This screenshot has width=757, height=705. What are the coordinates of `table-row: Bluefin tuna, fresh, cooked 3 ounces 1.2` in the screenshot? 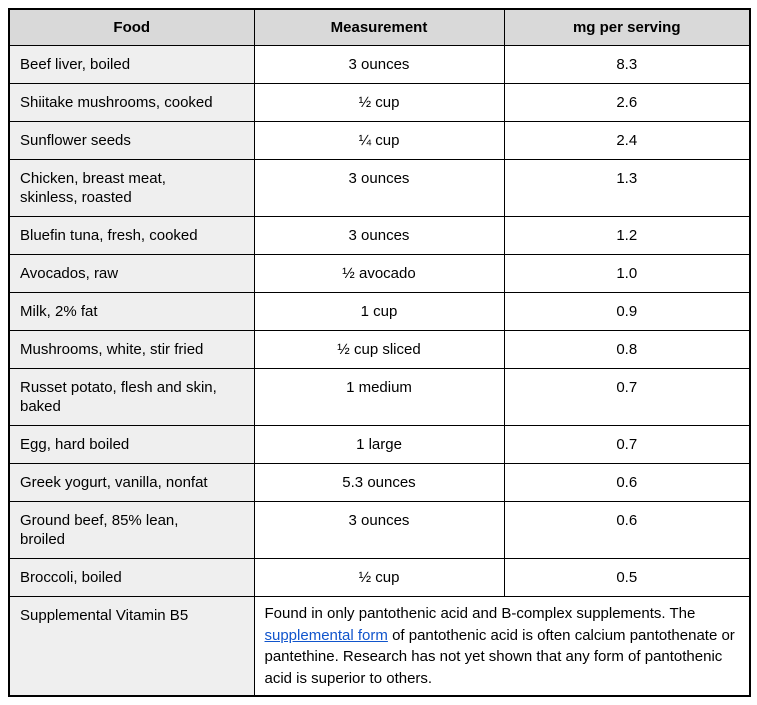 It's located at (379, 235).